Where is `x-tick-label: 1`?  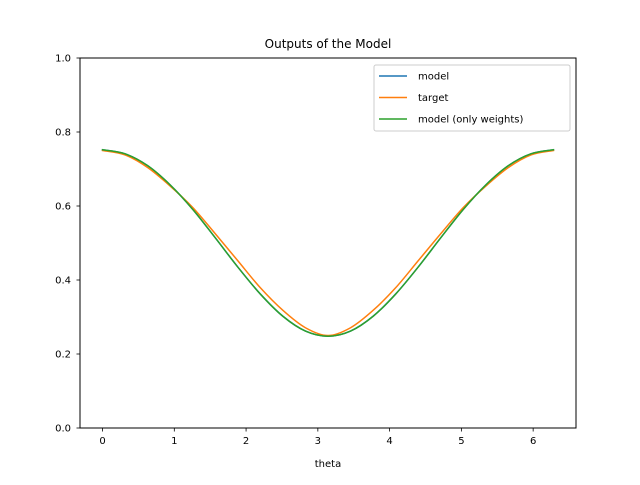 x-tick-label: 1 is located at coordinates (174, 441).